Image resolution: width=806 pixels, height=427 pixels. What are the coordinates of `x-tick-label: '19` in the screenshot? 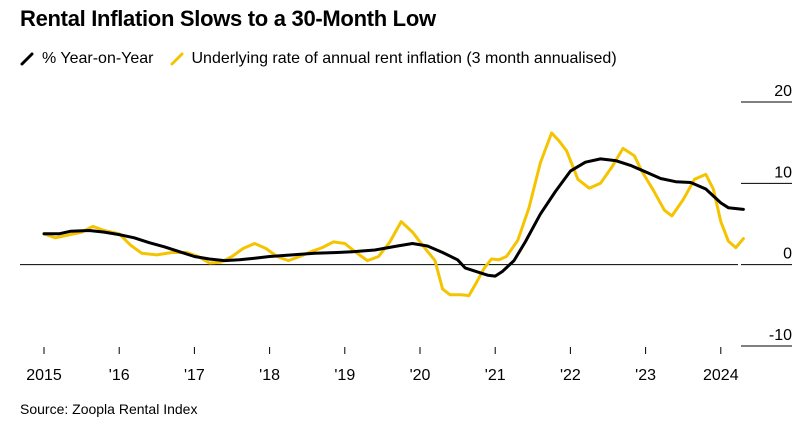 It's located at (344, 375).